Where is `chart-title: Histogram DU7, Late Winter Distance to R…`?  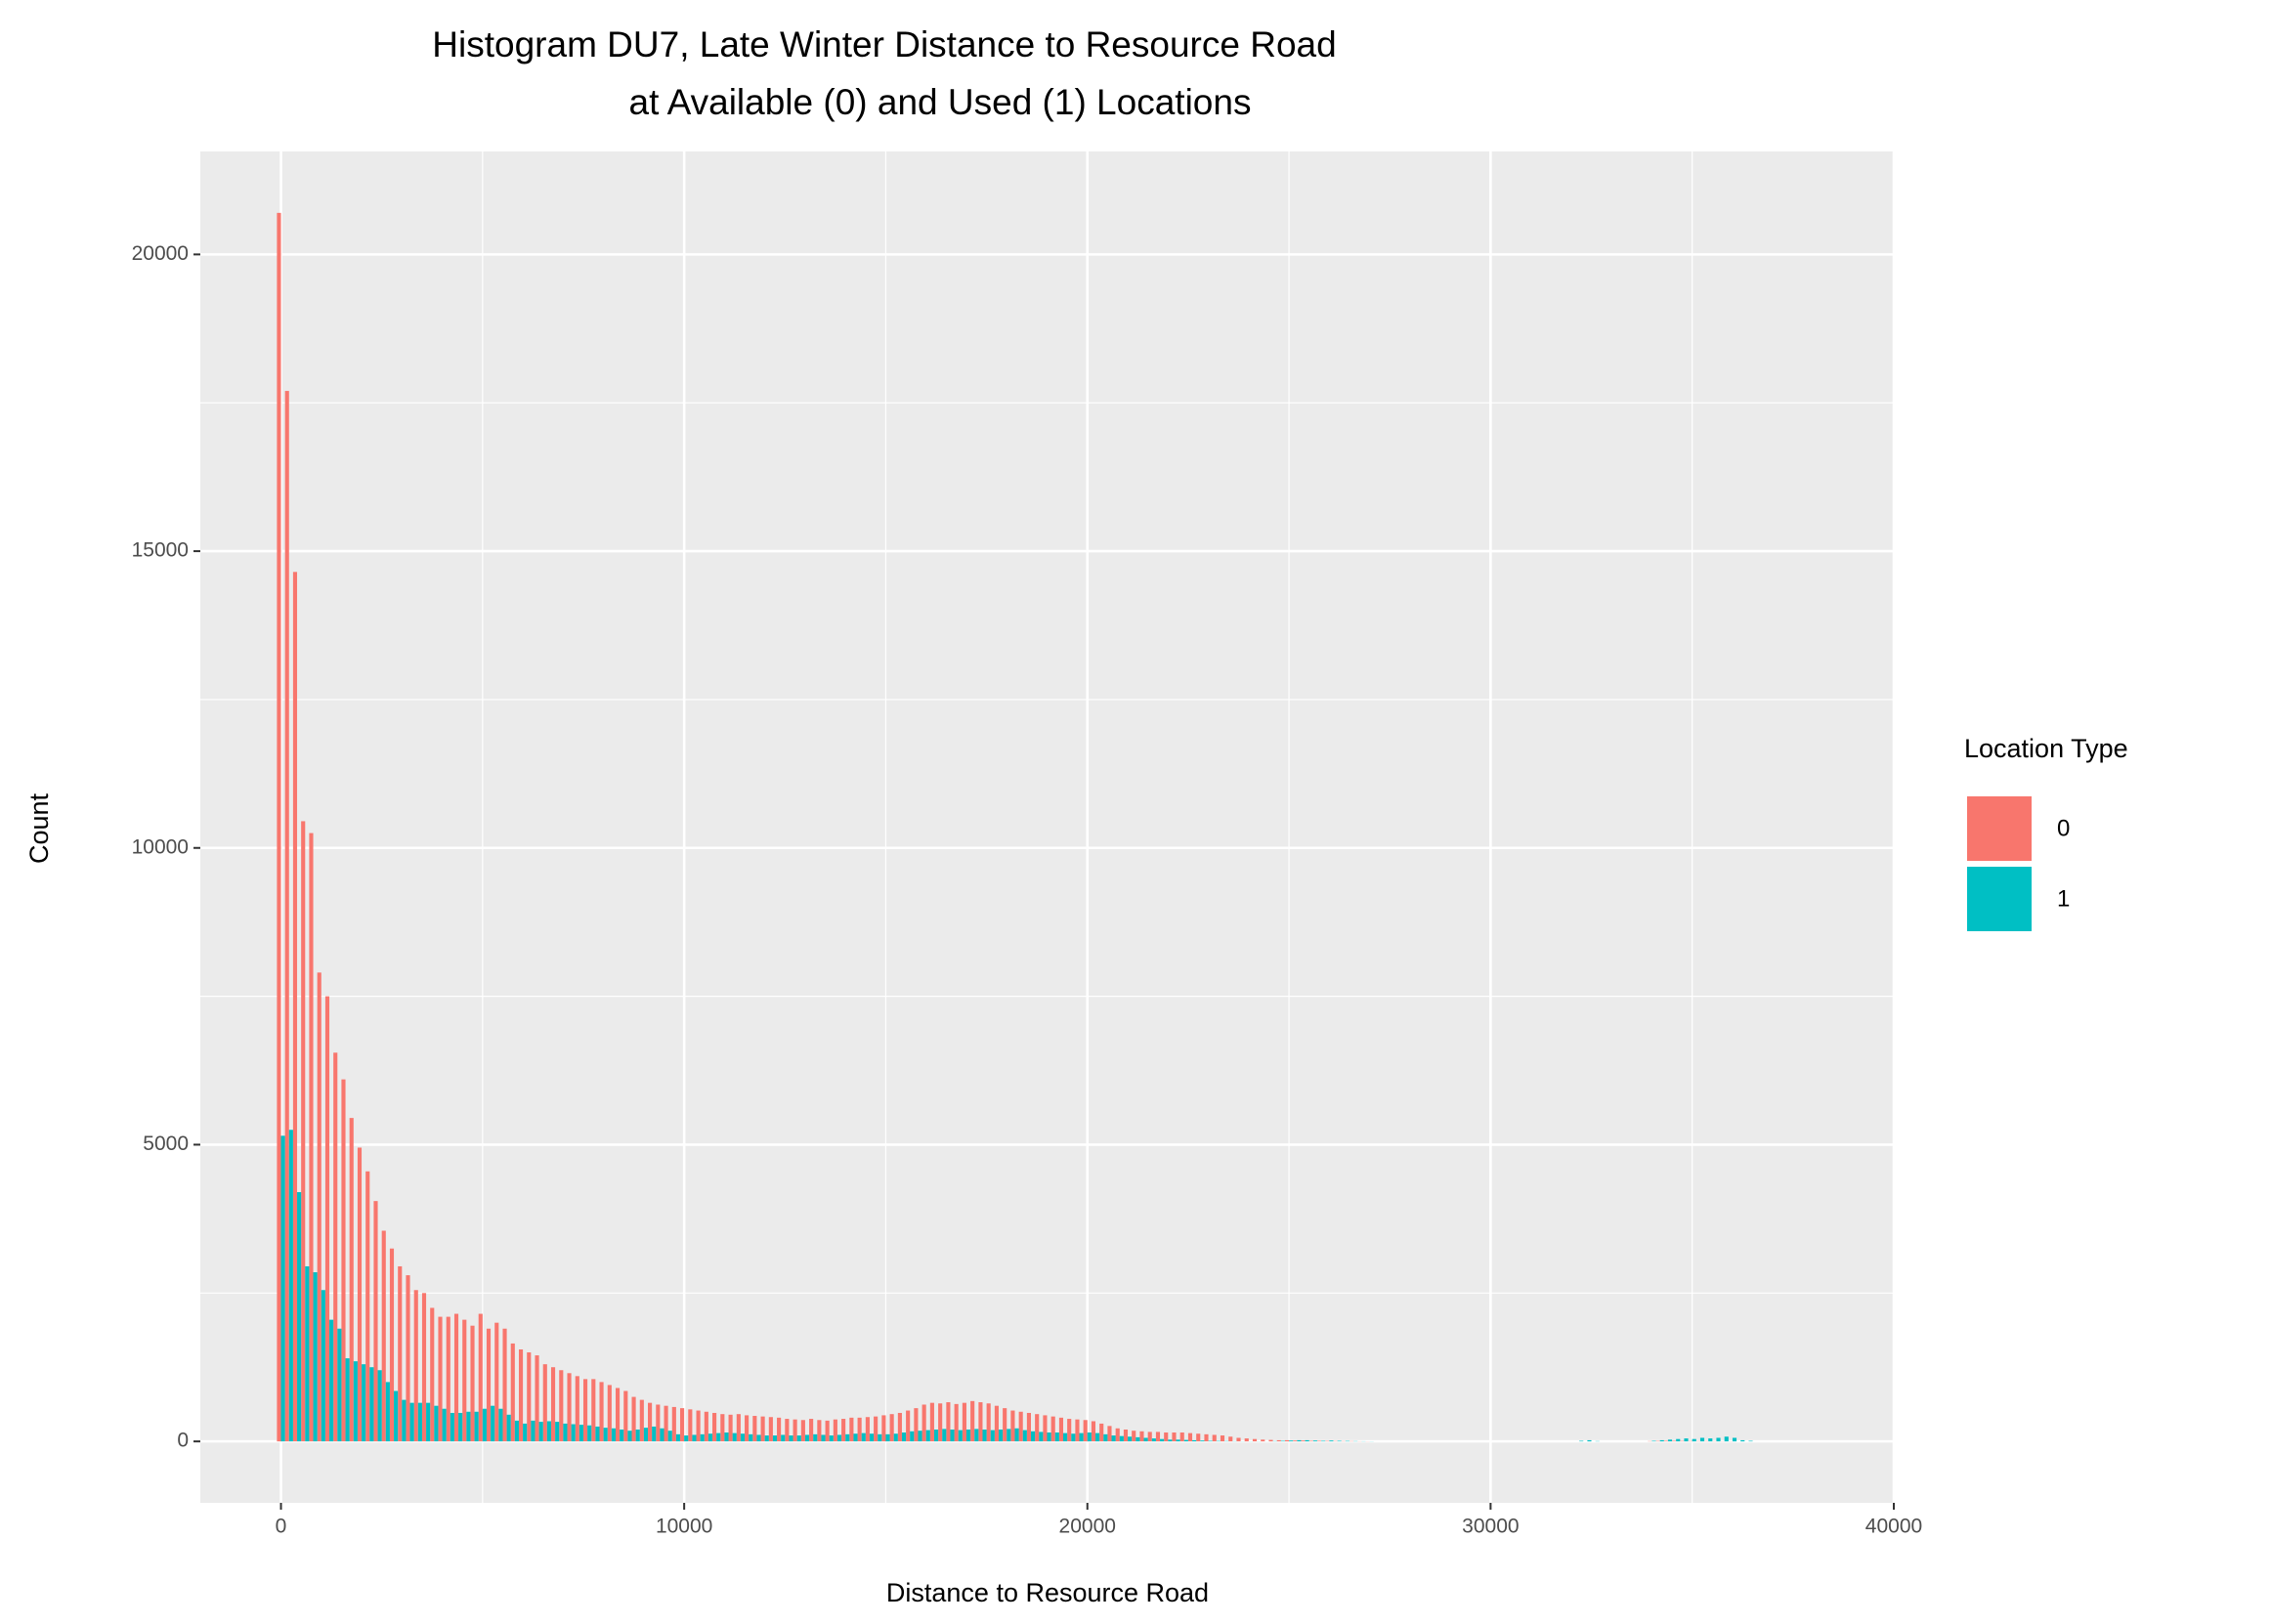
chart-title: Histogram DU7, Late Winter Distance to R… is located at coordinates (884, 44).